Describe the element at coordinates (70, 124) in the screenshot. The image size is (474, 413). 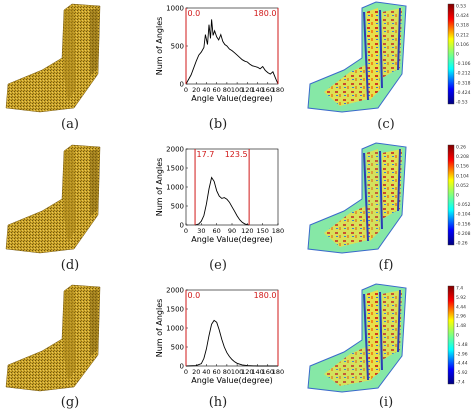
I see `caption-a: (a)` at that location.